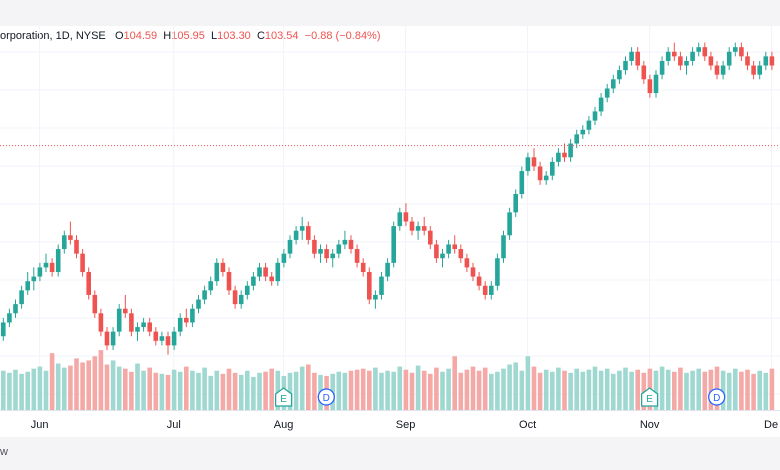 The height and width of the screenshot is (470, 780). I want to click on dividend-marker: D, so click(326, 397).